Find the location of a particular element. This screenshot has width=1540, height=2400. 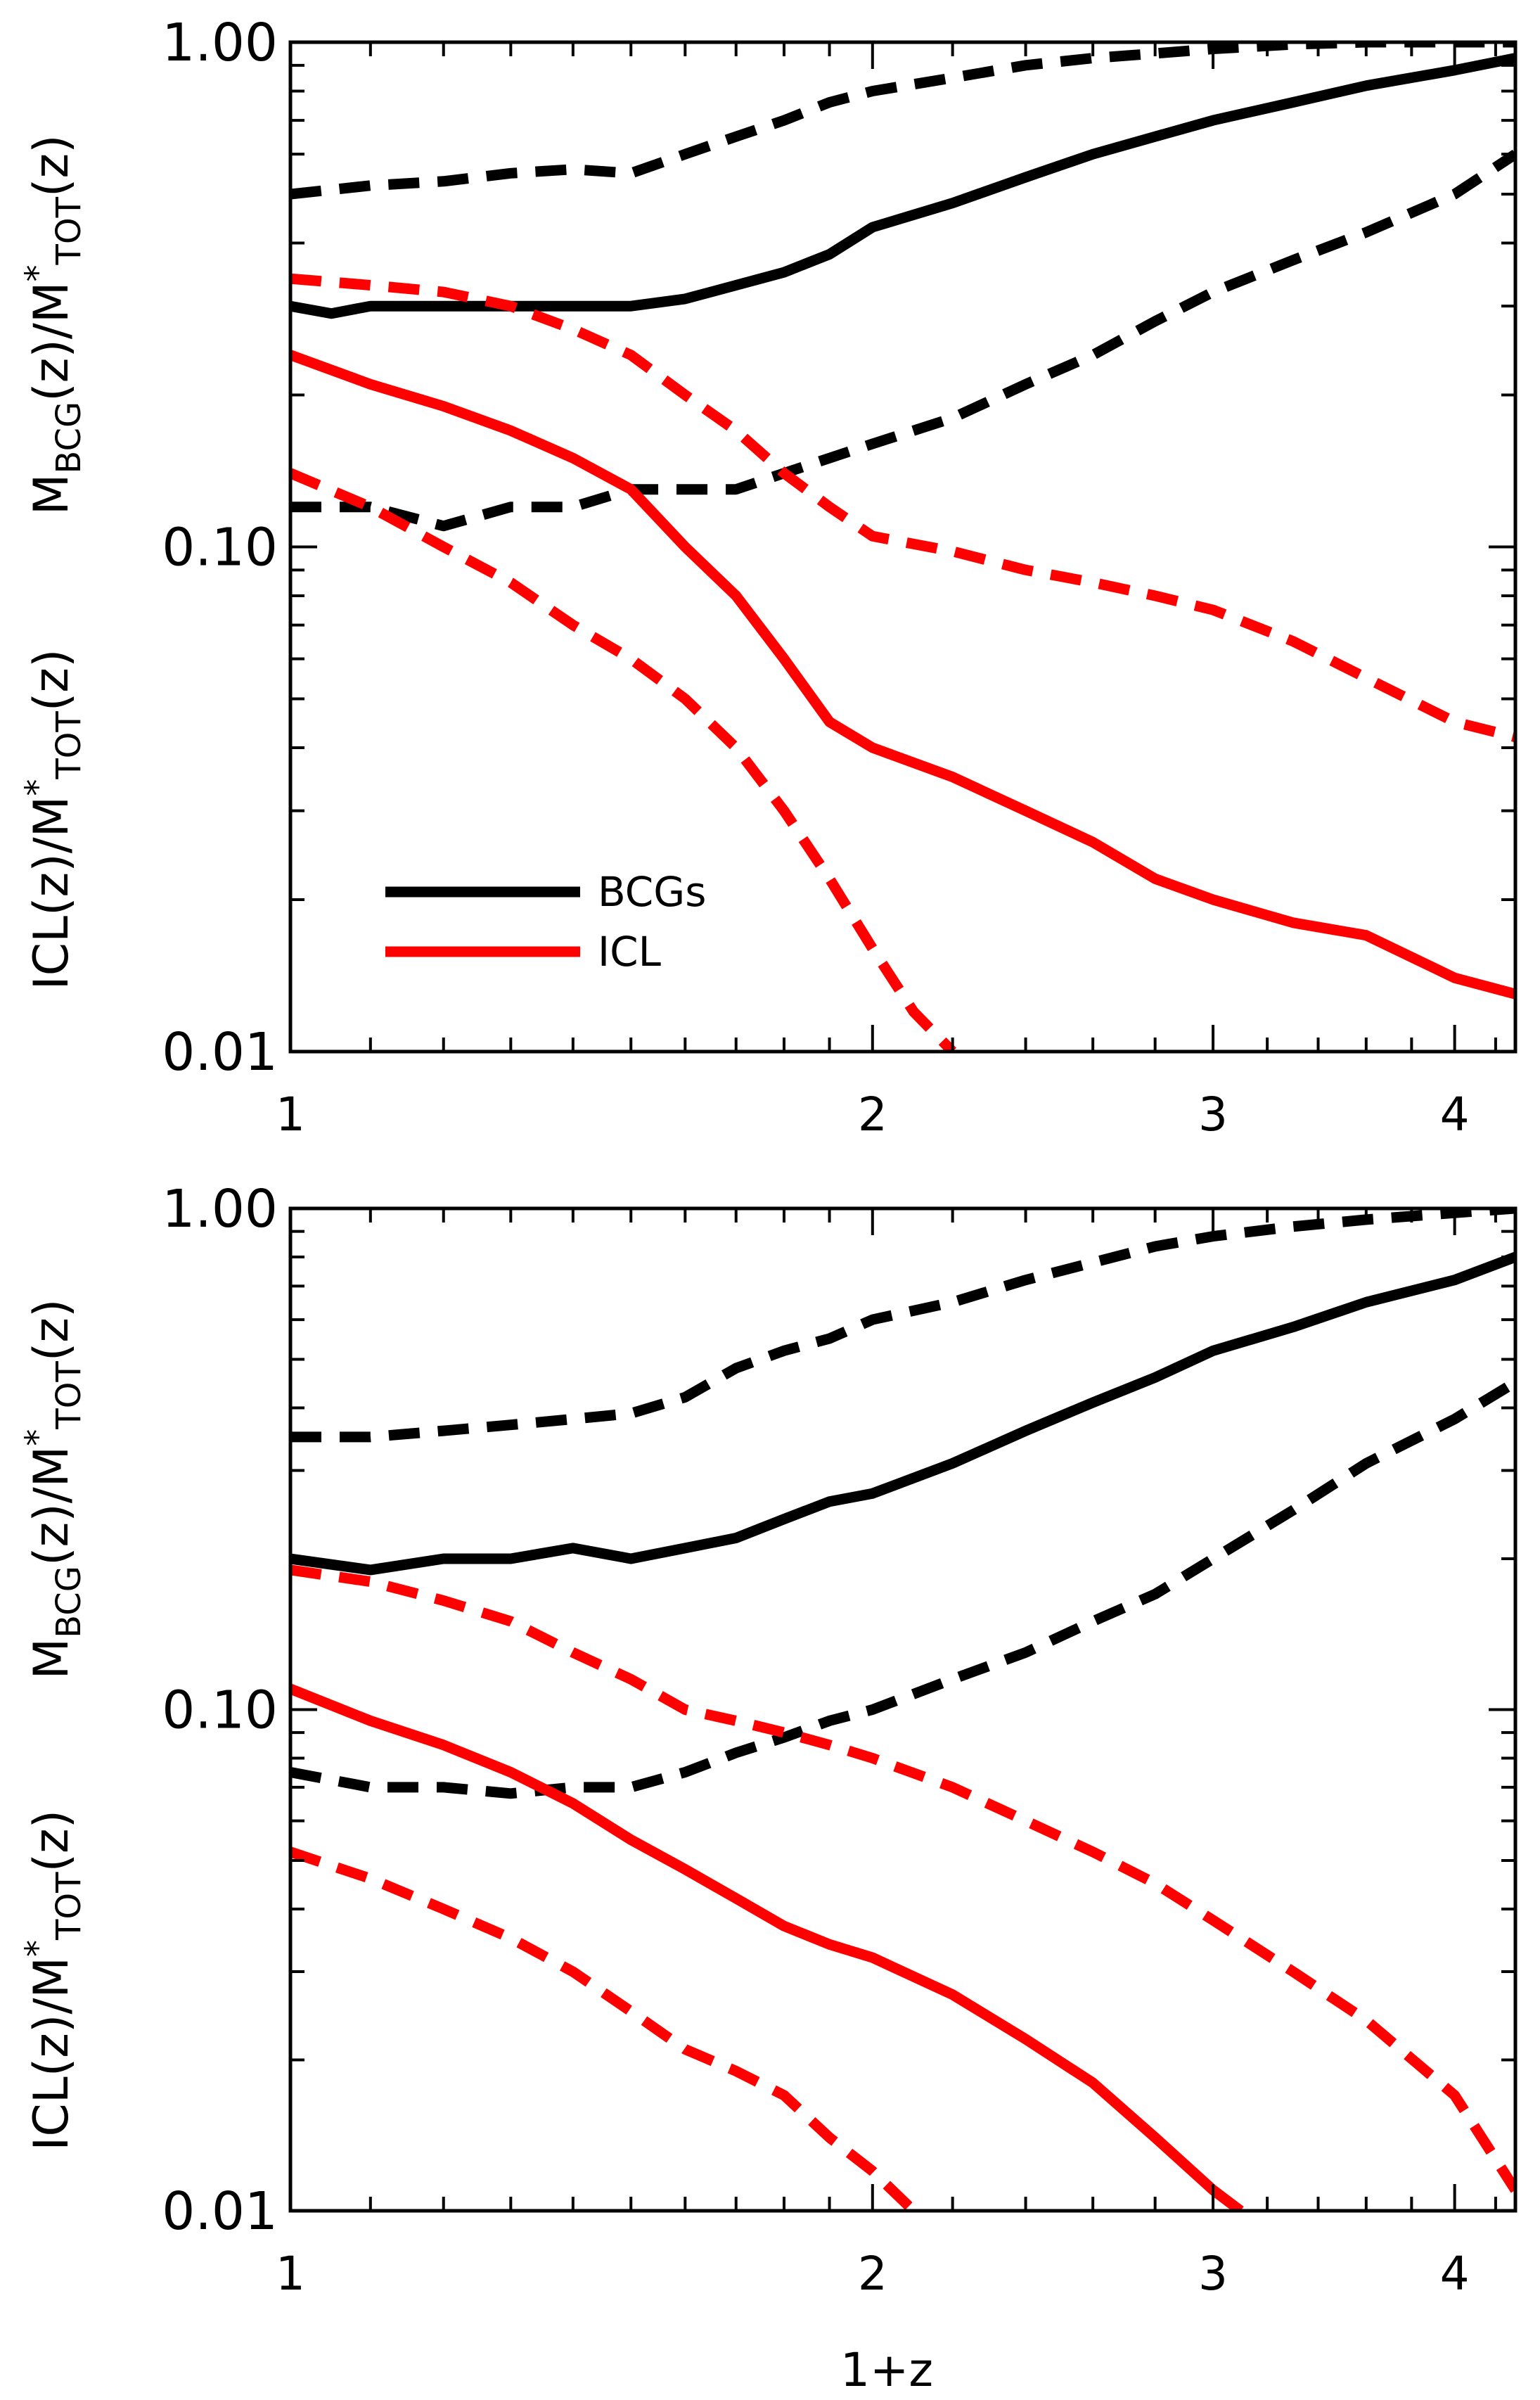

series-bcg-median-top is located at coordinates (902, 186).